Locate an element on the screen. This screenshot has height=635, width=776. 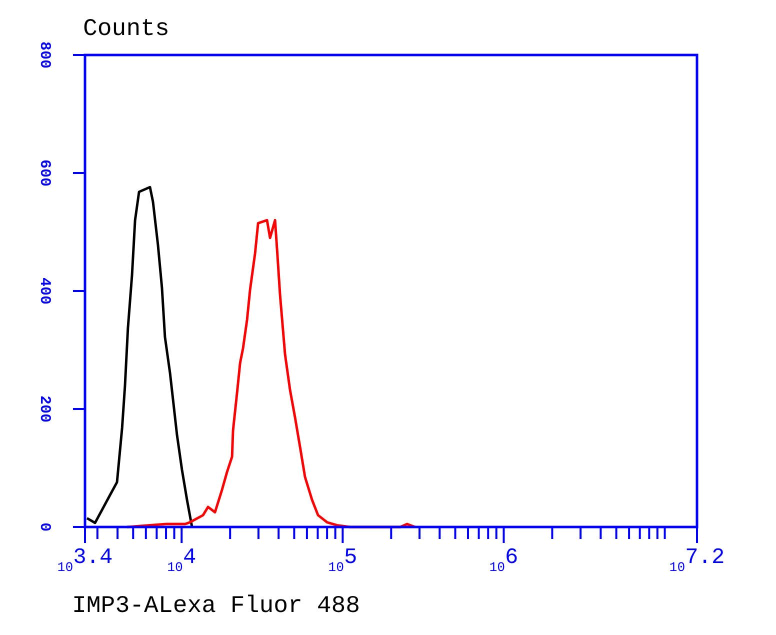
y-tick-label: 800 is located at coordinates (44, 55).